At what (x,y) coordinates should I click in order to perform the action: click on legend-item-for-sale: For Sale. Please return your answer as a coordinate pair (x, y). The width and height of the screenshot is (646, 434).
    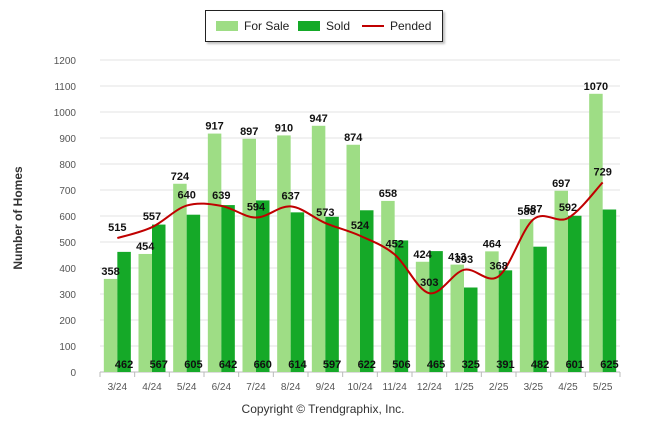
    Looking at the image, I should click on (252, 26).